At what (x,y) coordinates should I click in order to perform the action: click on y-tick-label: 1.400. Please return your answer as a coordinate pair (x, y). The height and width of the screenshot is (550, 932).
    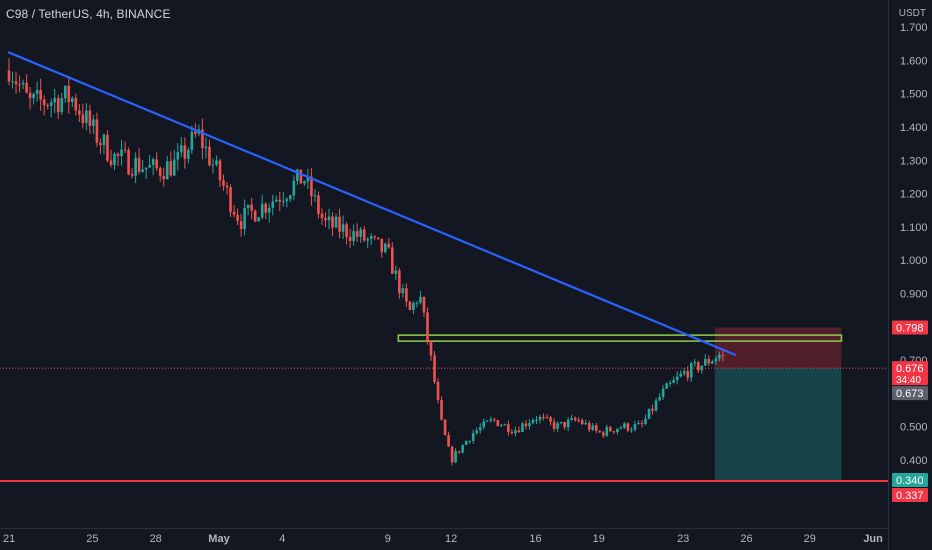
    Looking at the image, I should click on (914, 128).